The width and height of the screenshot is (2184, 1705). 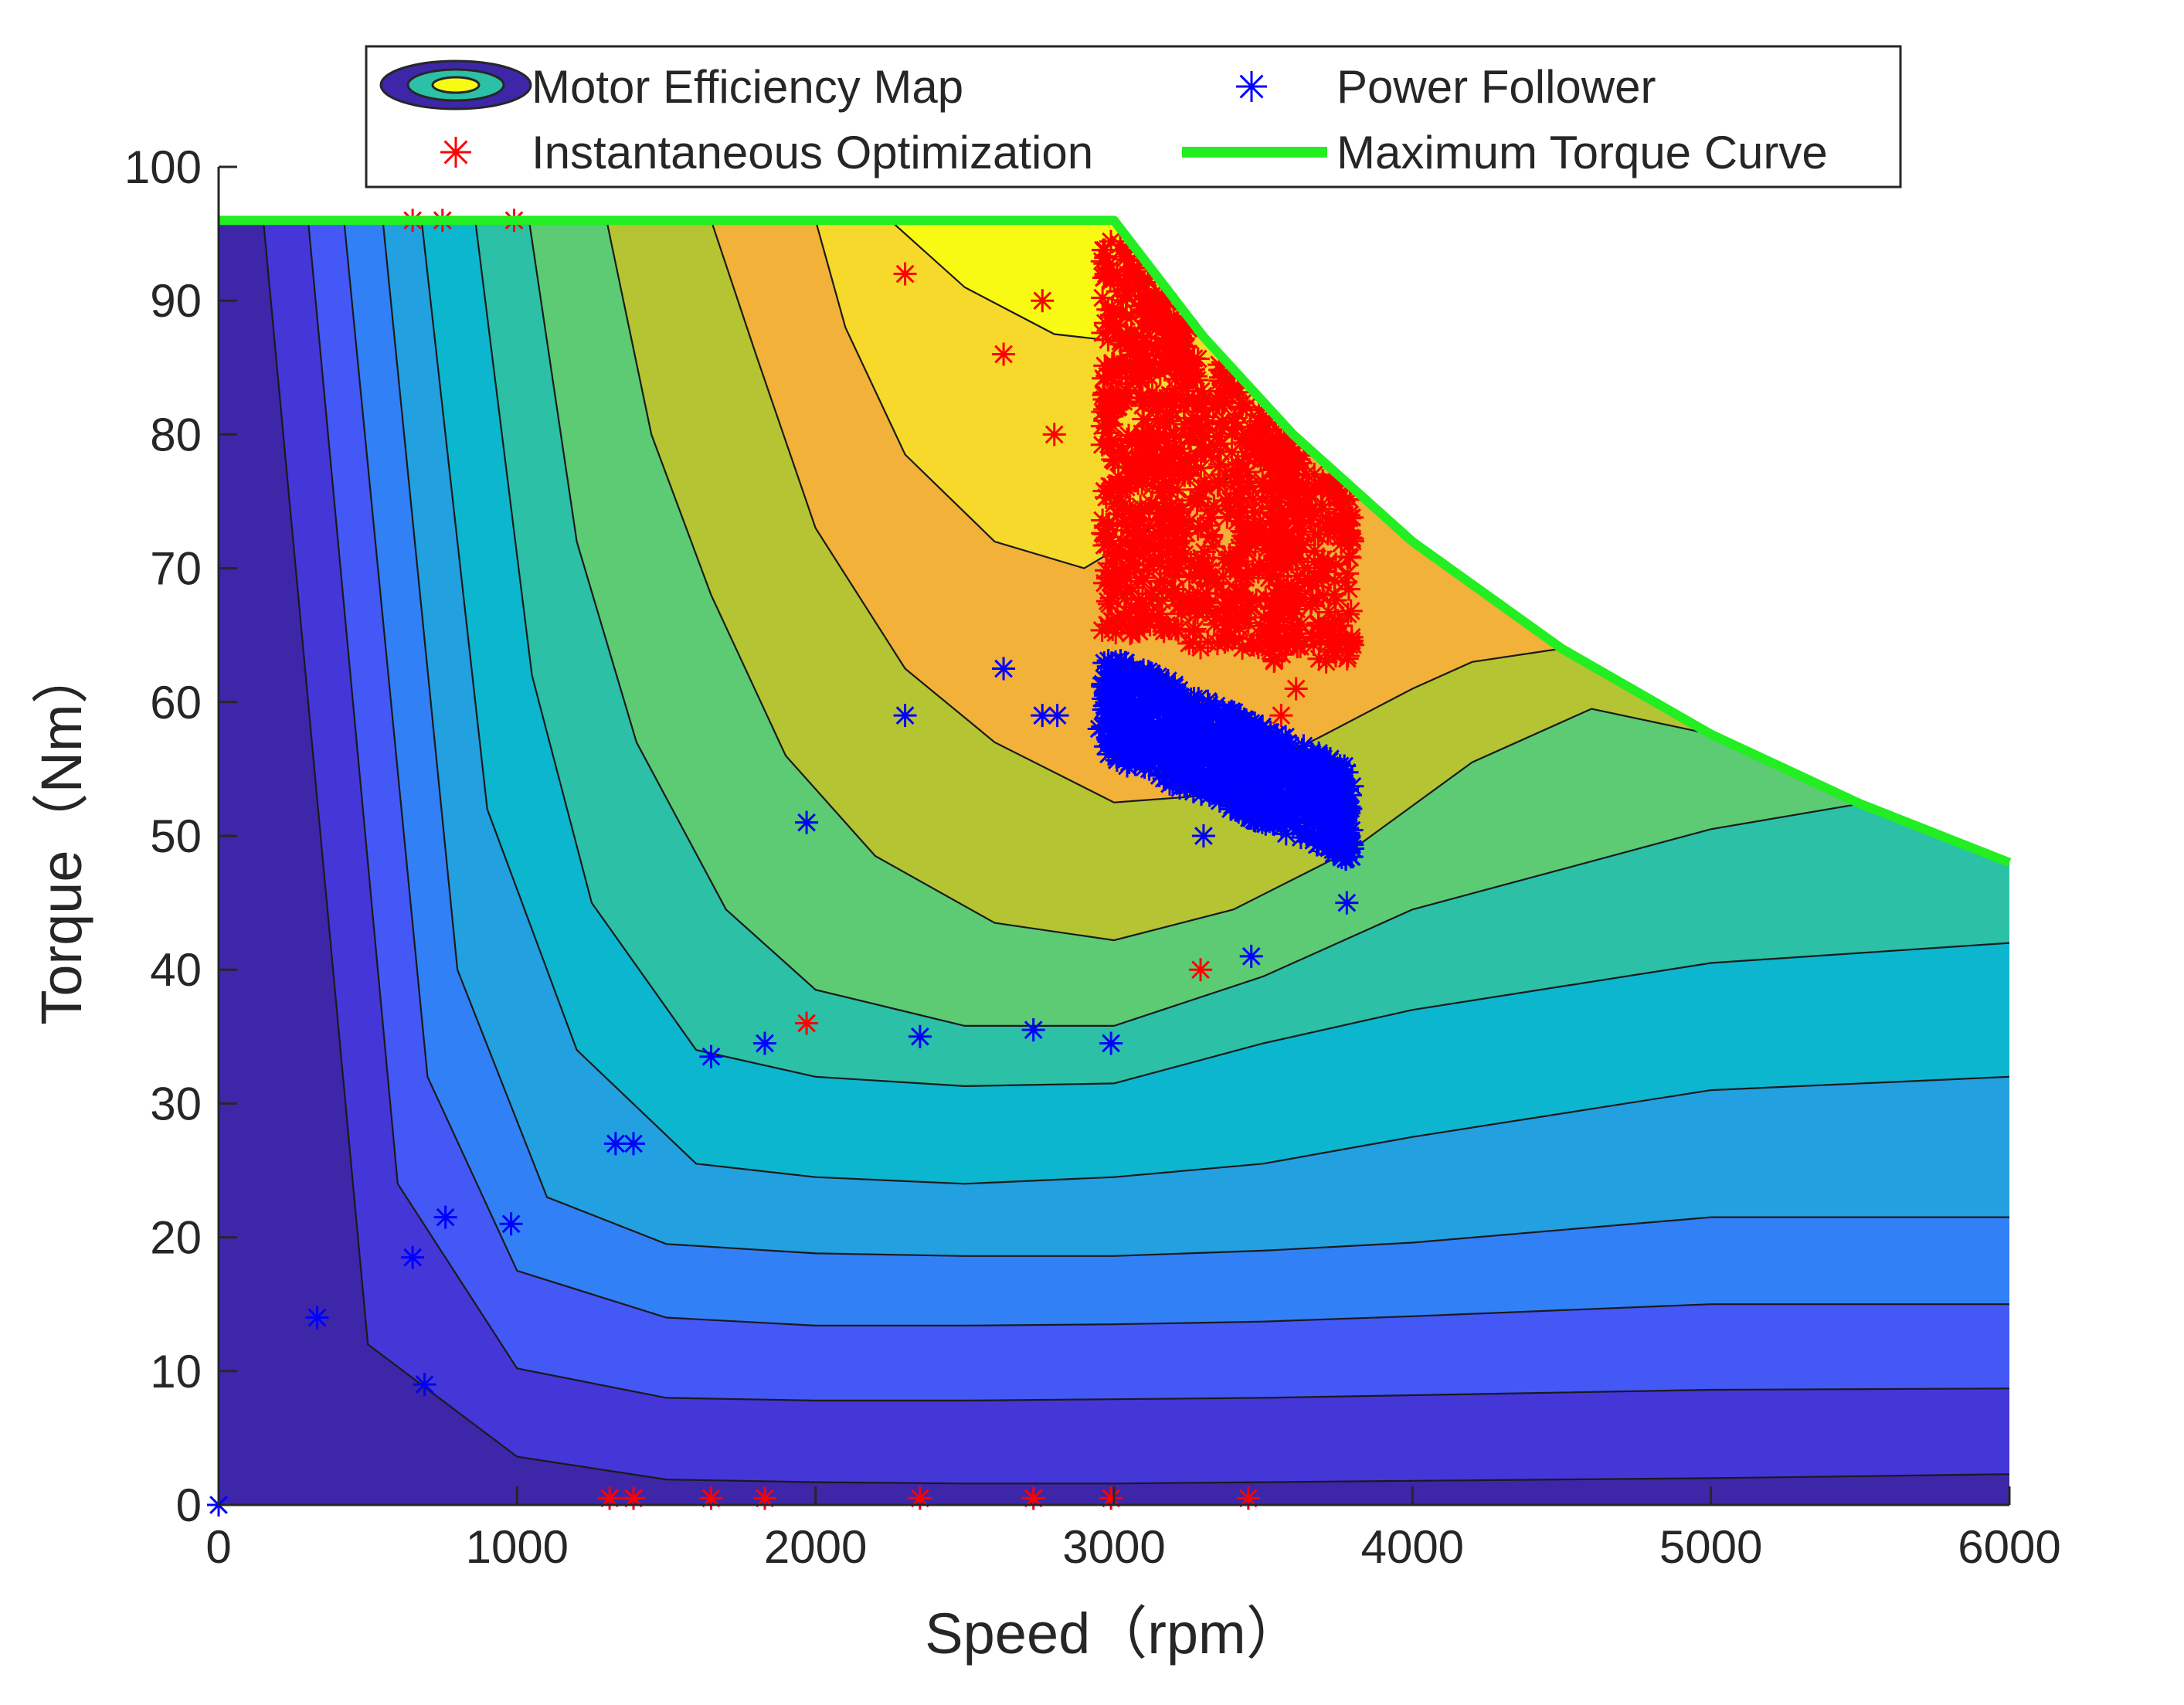 I want to click on legend-instantaneous-optimization-star, so click(x=455, y=152).